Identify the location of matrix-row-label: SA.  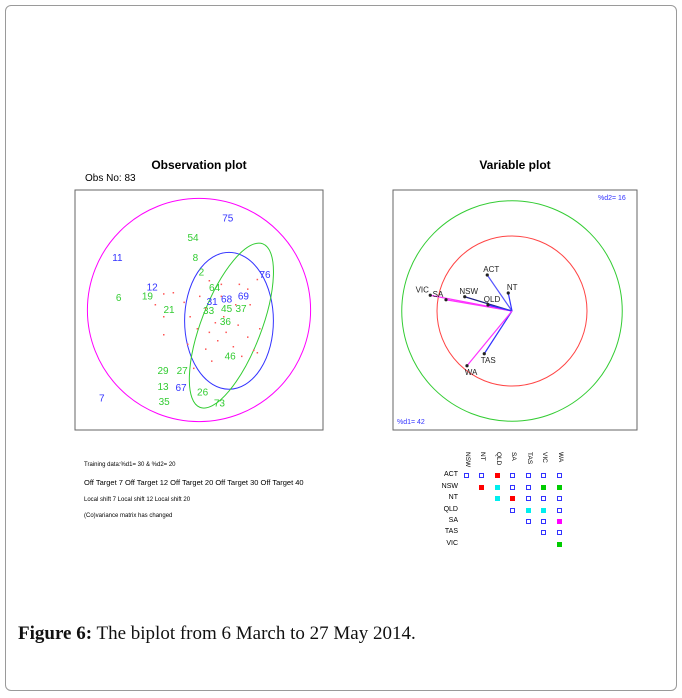
(453, 520).